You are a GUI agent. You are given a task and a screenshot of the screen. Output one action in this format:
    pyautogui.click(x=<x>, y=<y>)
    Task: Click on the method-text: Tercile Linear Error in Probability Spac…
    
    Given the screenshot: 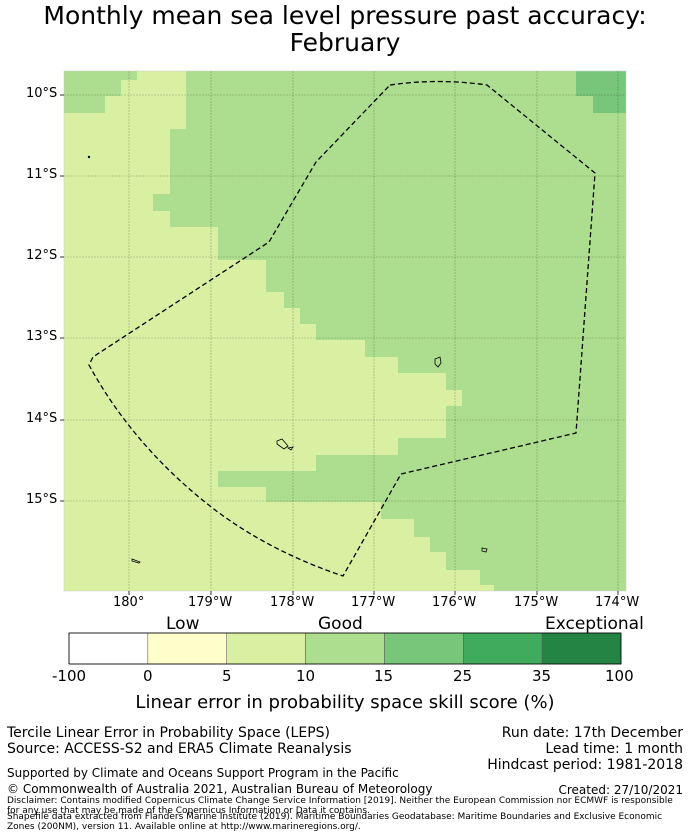 What is the action you would take?
    pyautogui.click(x=168, y=733)
    